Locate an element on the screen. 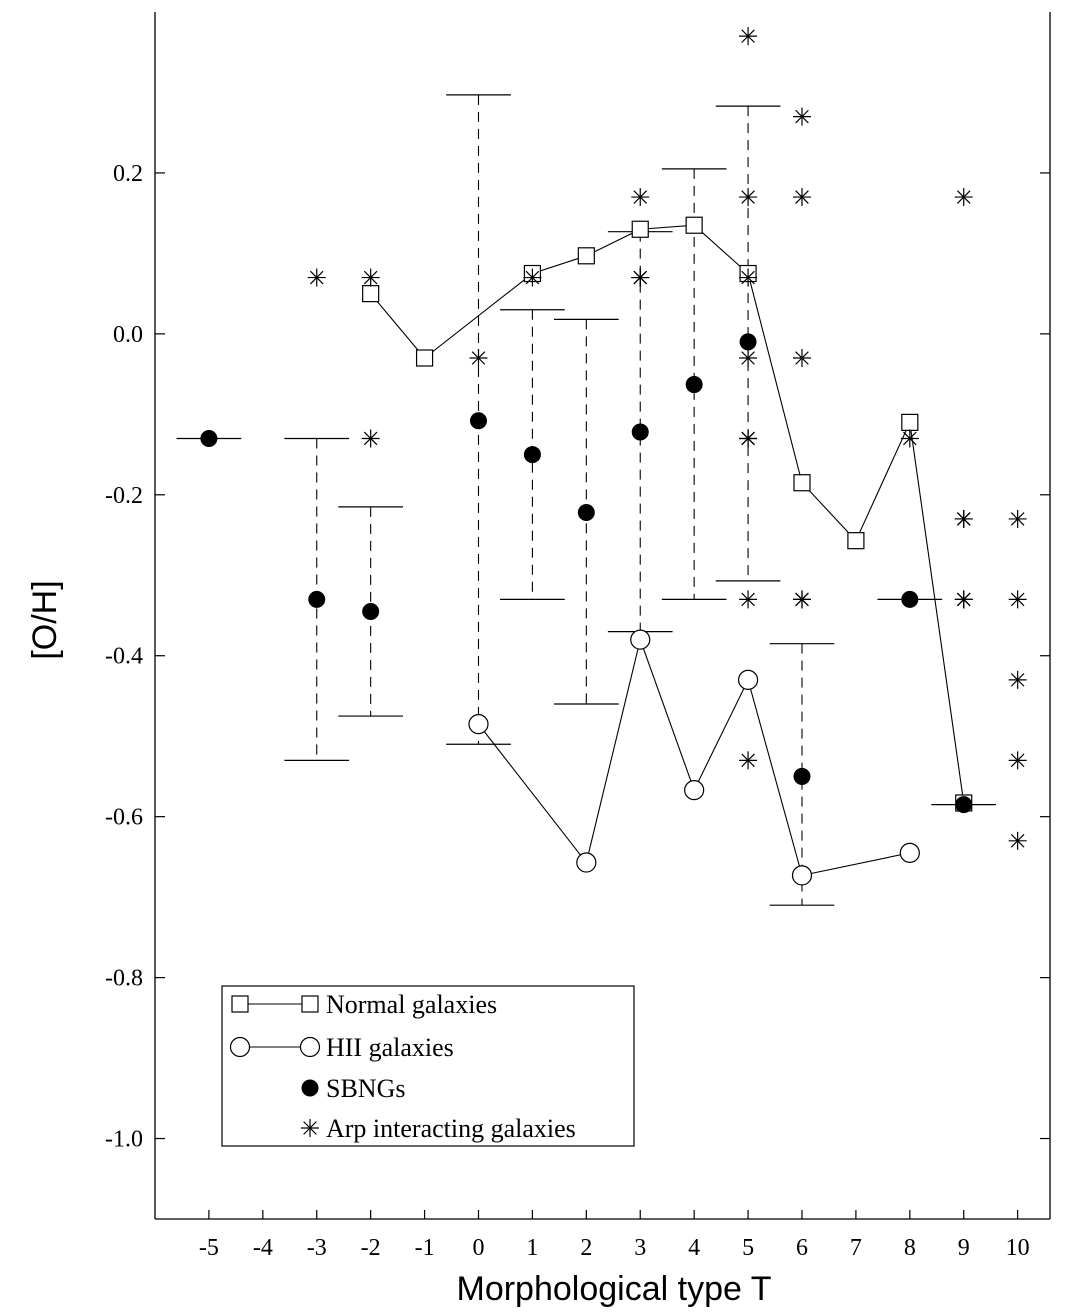 This screenshot has height=1313, width=1066. y-tick-label: -0.8 is located at coordinates (124, 979).